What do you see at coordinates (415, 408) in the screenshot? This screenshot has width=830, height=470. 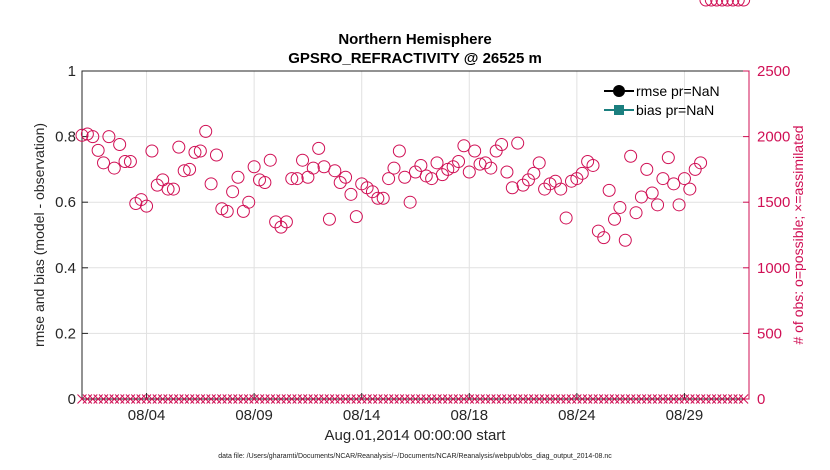 I see `x-axis: 08/04 08/09 08/14 08/18 08/24 08/29` at bounding box center [415, 408].